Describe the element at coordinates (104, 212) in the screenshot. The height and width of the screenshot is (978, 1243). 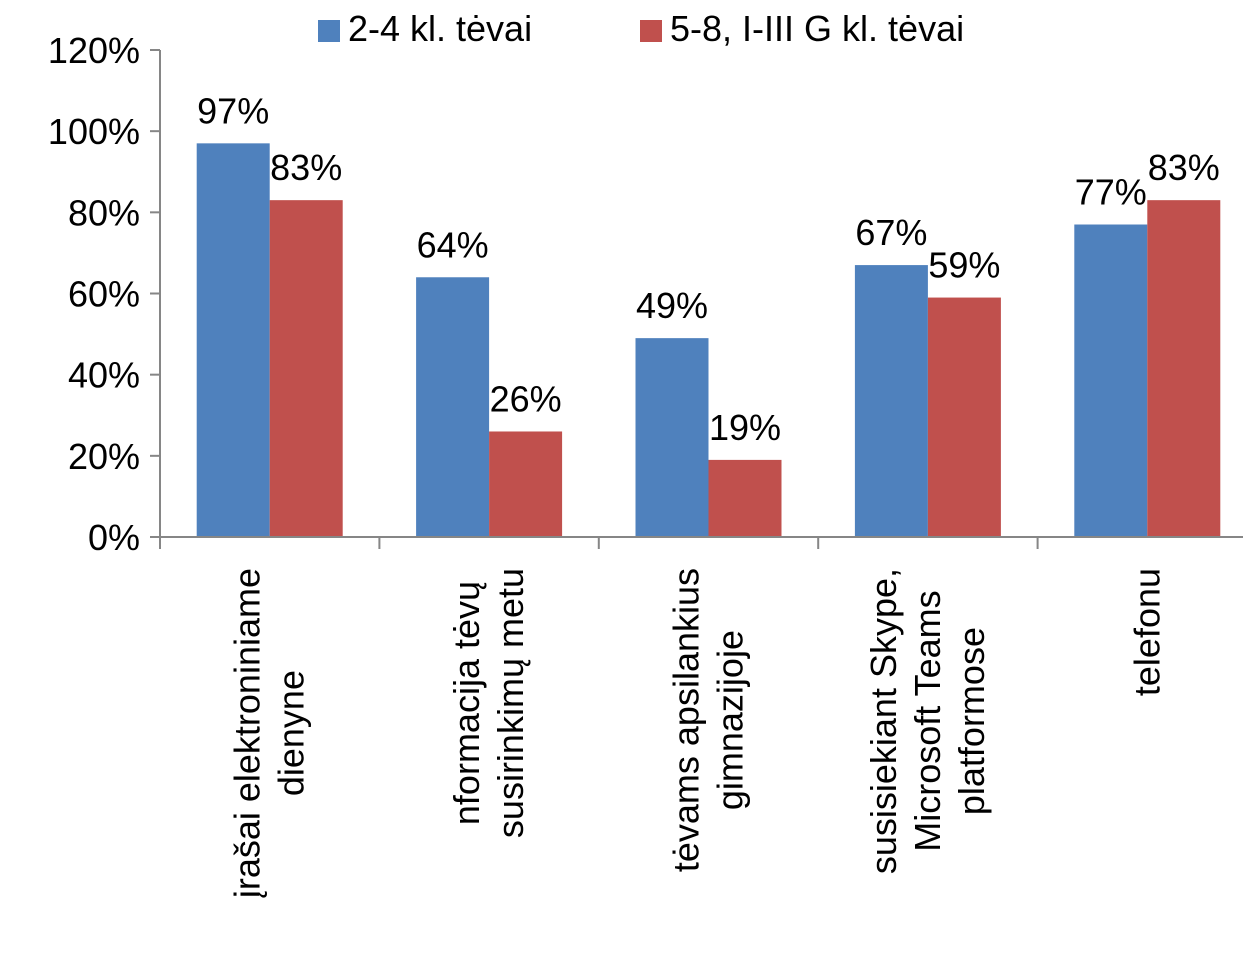
I see `y-tick-label: 80%` at that location.